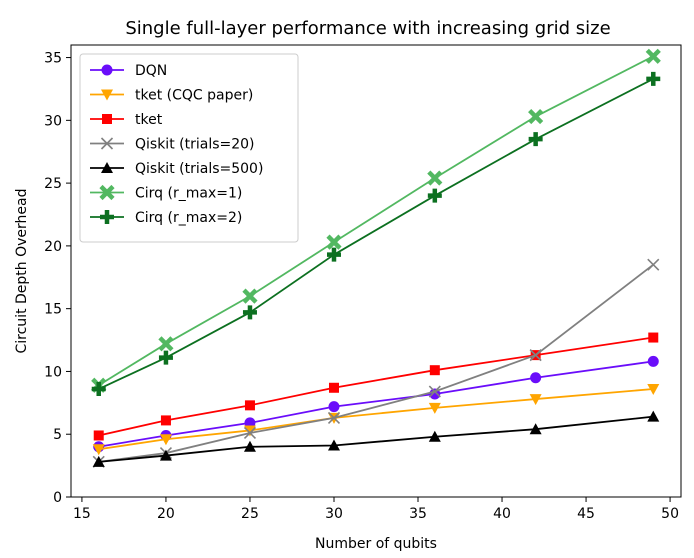 This screenshot has height=558, width=694. Describe the element at coordinates (53, 184) in the screenshot. I see `y-tick-label: 25` at that location.